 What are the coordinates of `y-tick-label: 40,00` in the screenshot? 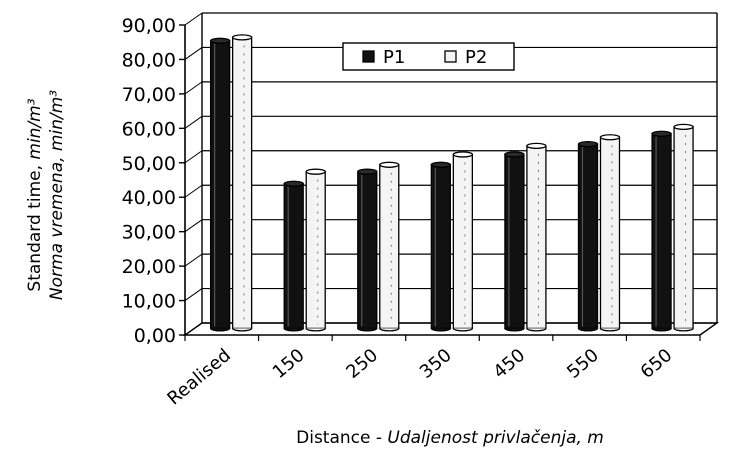 It's located at (149, 198).